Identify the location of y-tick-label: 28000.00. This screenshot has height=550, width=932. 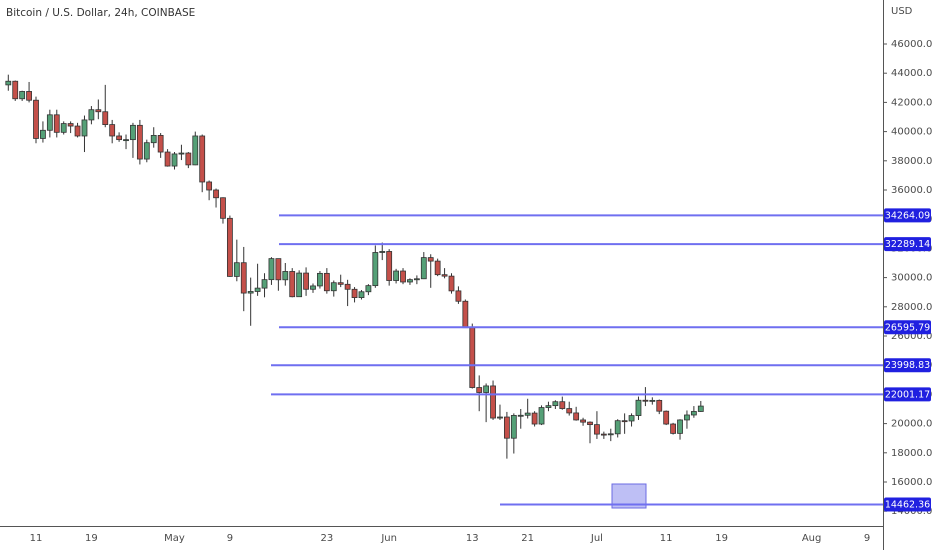
(911, 307).